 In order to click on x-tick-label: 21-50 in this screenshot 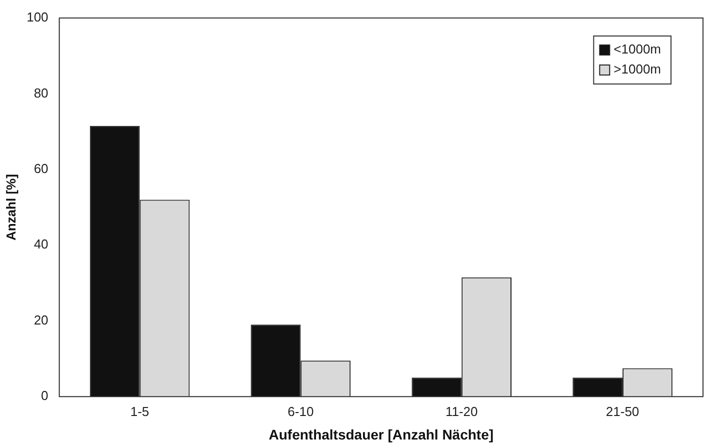, I will do `click(623, 411)`.